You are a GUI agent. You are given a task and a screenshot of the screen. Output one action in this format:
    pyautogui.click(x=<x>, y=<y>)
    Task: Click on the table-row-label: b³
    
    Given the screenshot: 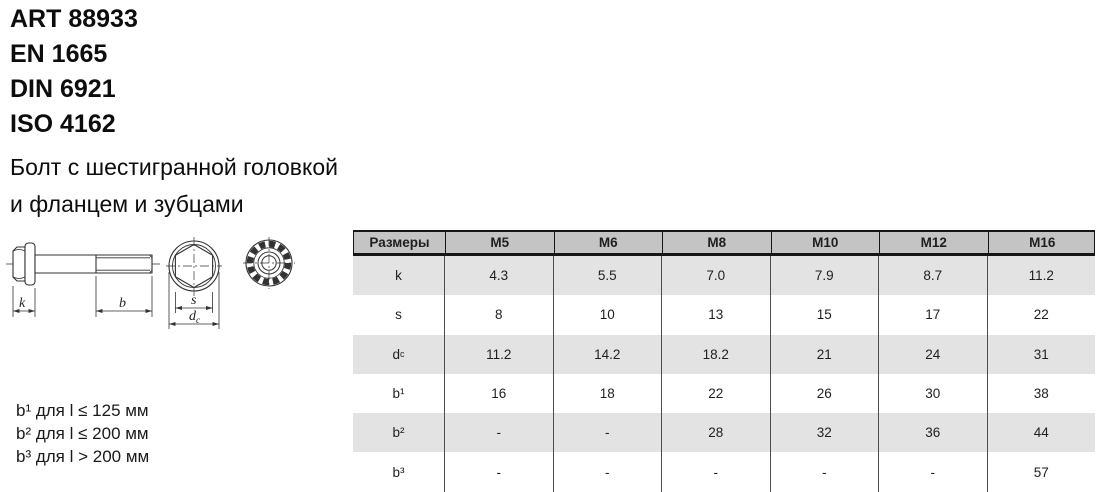 What is the action you would take?
    pyautogui.click(x=398, y=472)
    